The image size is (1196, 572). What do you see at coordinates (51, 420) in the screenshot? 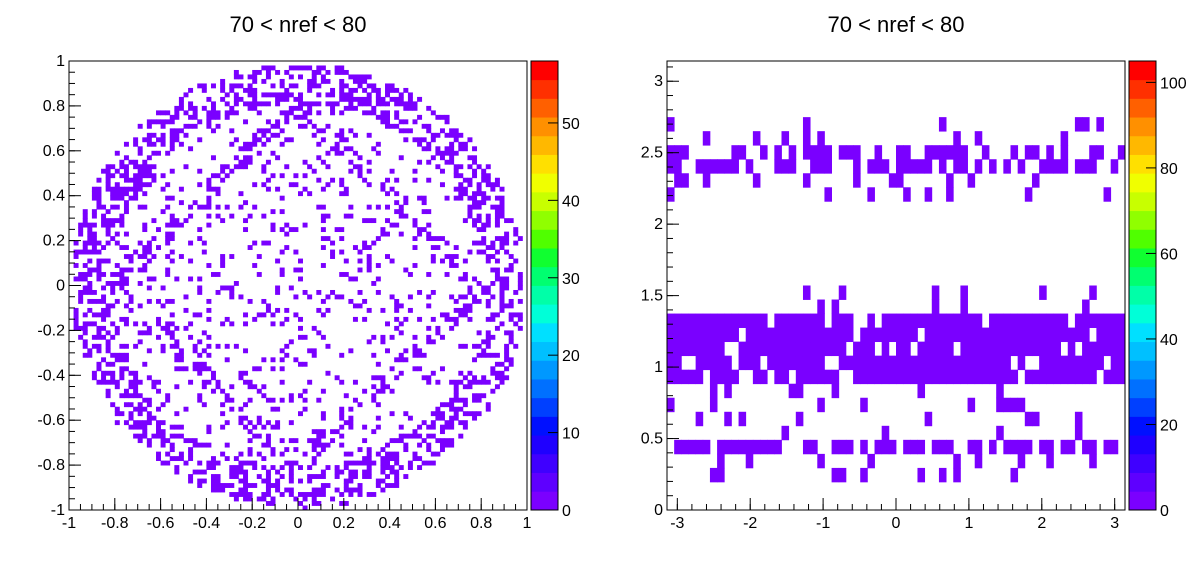
I see `y-tick-label: -0.6` at bounding box center [51, 420].